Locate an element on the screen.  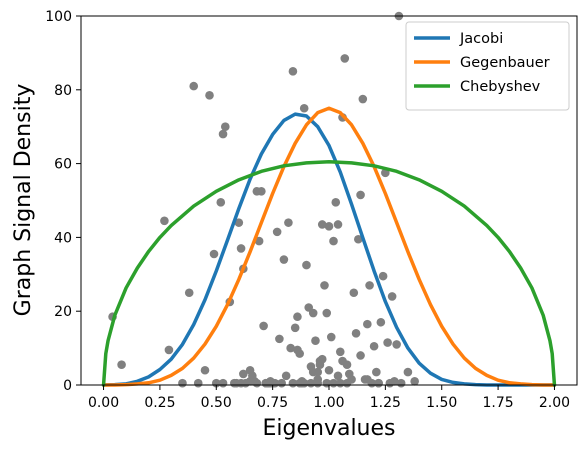
legend-box is located at coordinates (487, 66).